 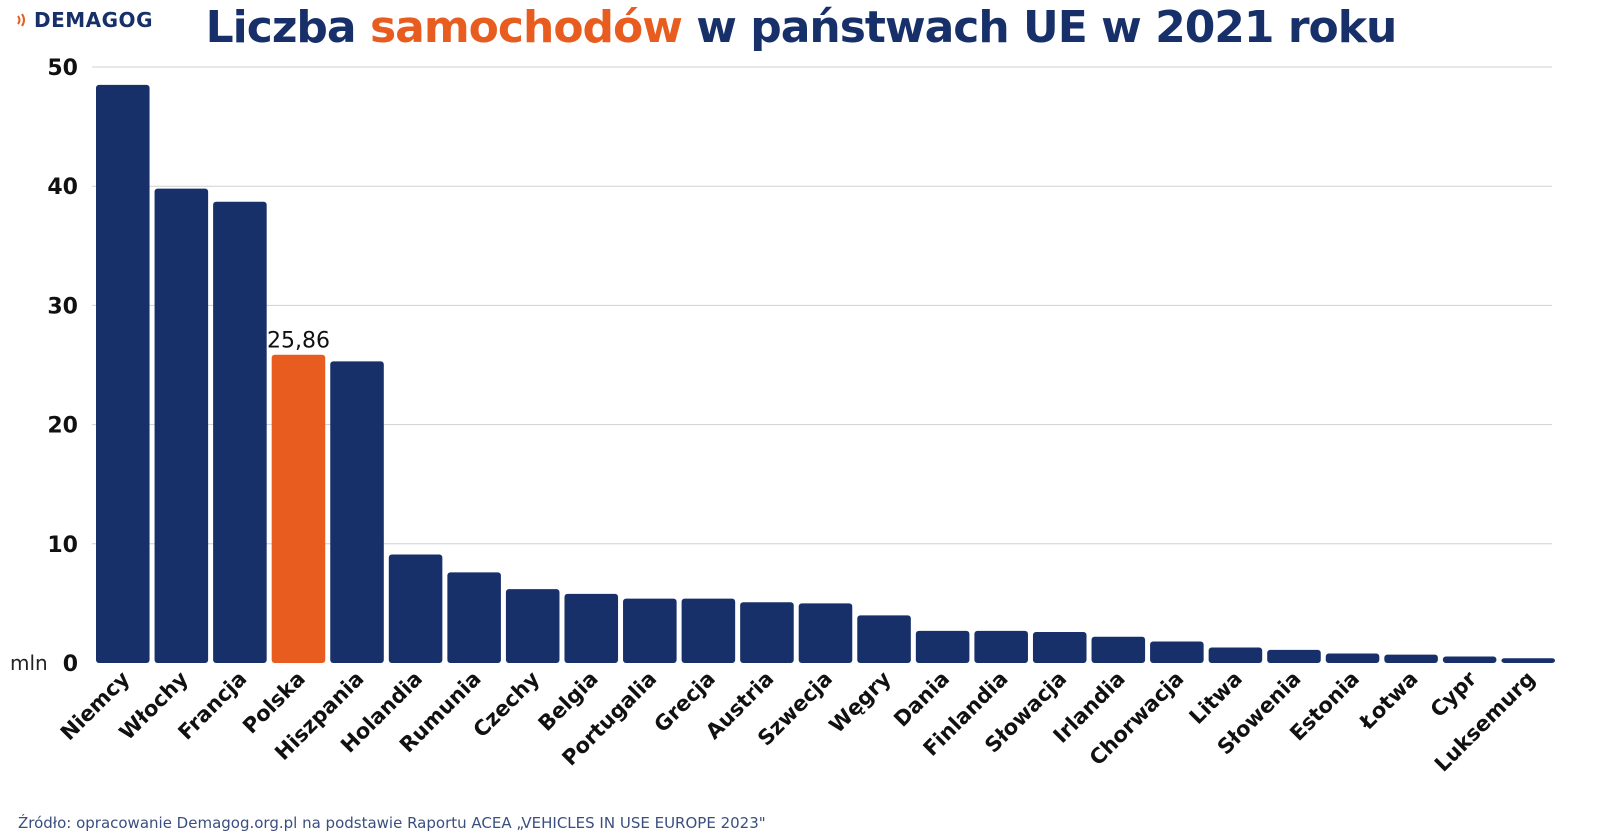 I want to click on logo-text: DEMAGOG, so click(x=93, y=20).